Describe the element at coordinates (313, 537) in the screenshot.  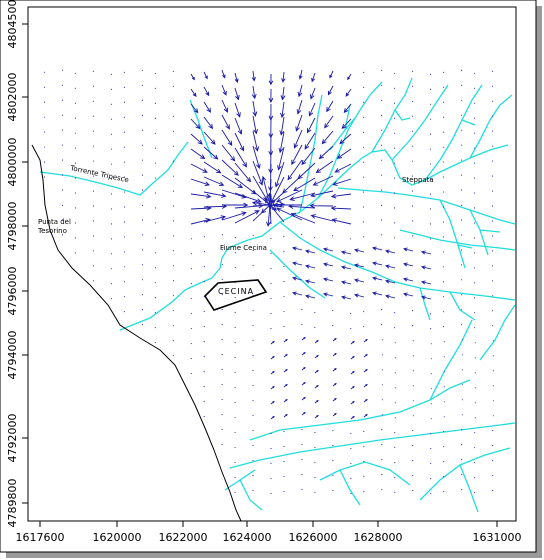
I see `x-tick-label: 1626000` at that location.